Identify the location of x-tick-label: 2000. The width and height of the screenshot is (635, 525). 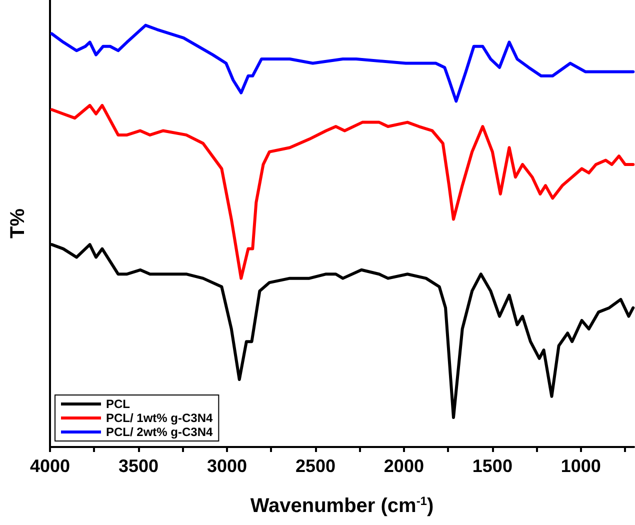
(404, 466).